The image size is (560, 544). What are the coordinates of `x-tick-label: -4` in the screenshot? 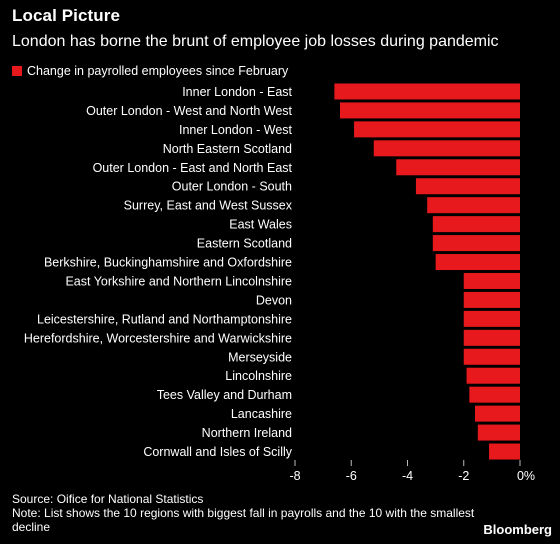 It's located at (407, 476).